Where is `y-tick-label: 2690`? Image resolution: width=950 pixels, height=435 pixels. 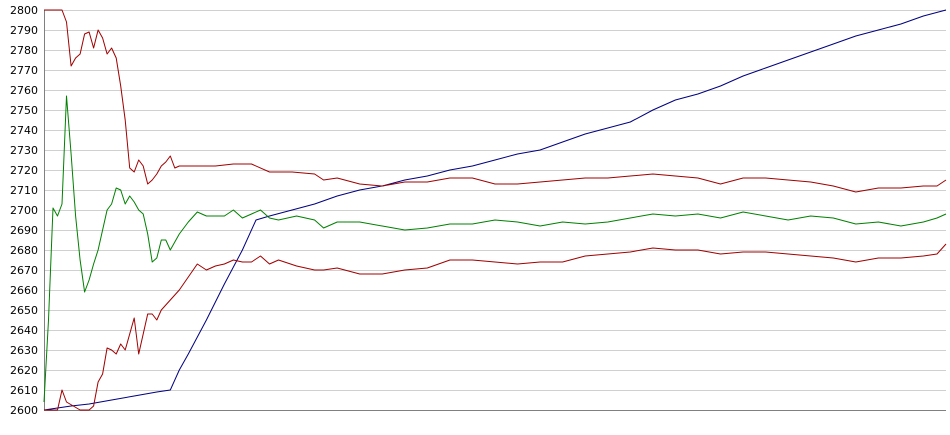 y-tick-label: 2690 is located at coordinates (24, 230).